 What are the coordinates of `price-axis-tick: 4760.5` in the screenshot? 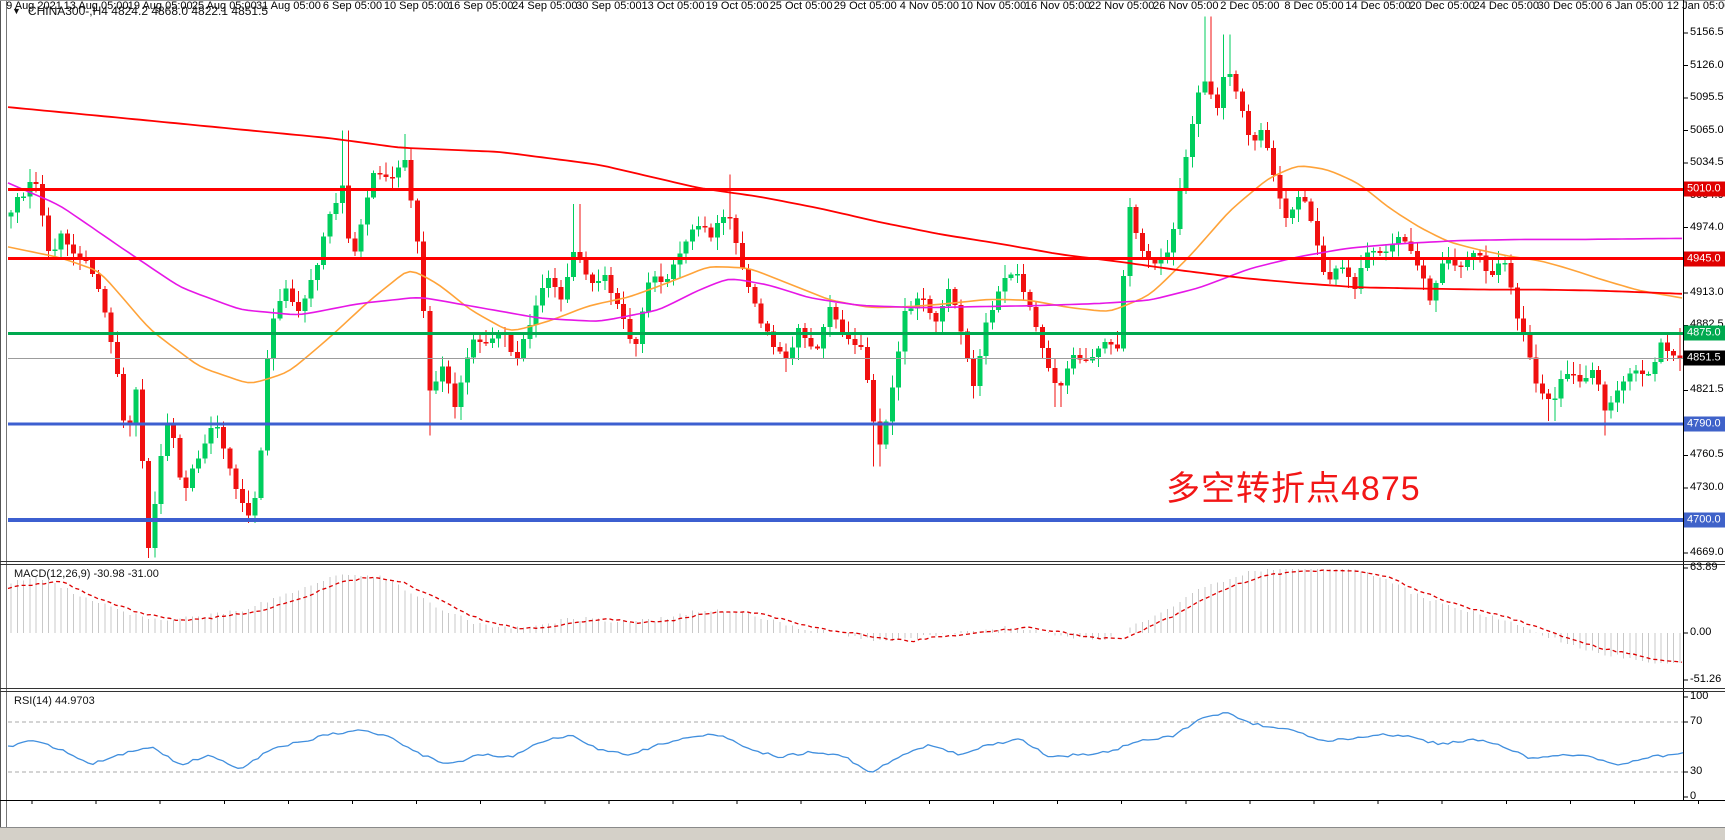 It's located at (1707, 454).